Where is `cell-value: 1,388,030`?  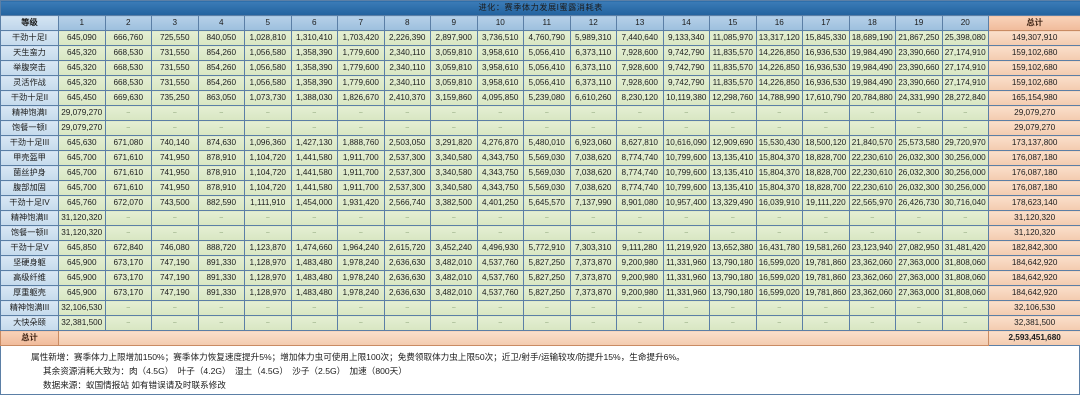
cell-value: 1,388,030 is located at coordinates (314, 98).